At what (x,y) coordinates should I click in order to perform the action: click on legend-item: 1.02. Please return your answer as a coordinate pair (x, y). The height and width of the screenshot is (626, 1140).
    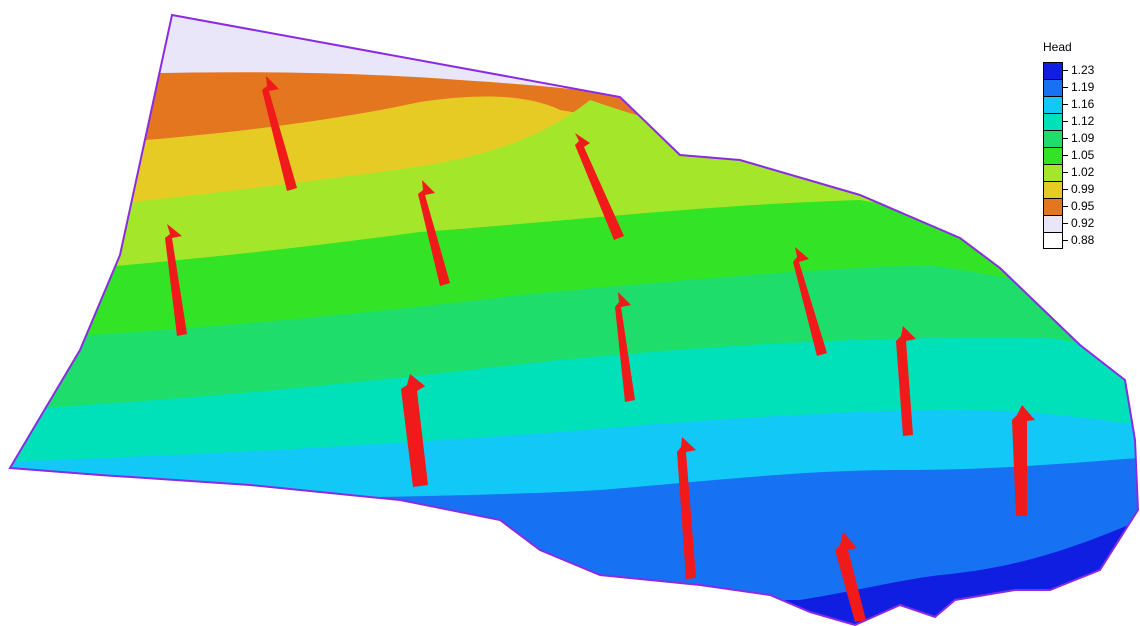
    Looking at the image, I should click on (1088, 172).